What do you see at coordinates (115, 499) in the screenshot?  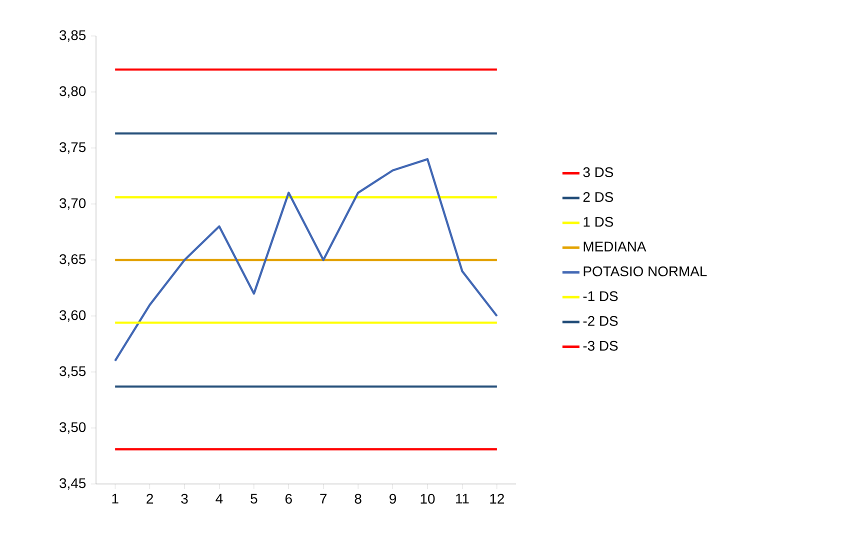 I see `x-tick-label: 1` at bounding box center [115, 499].